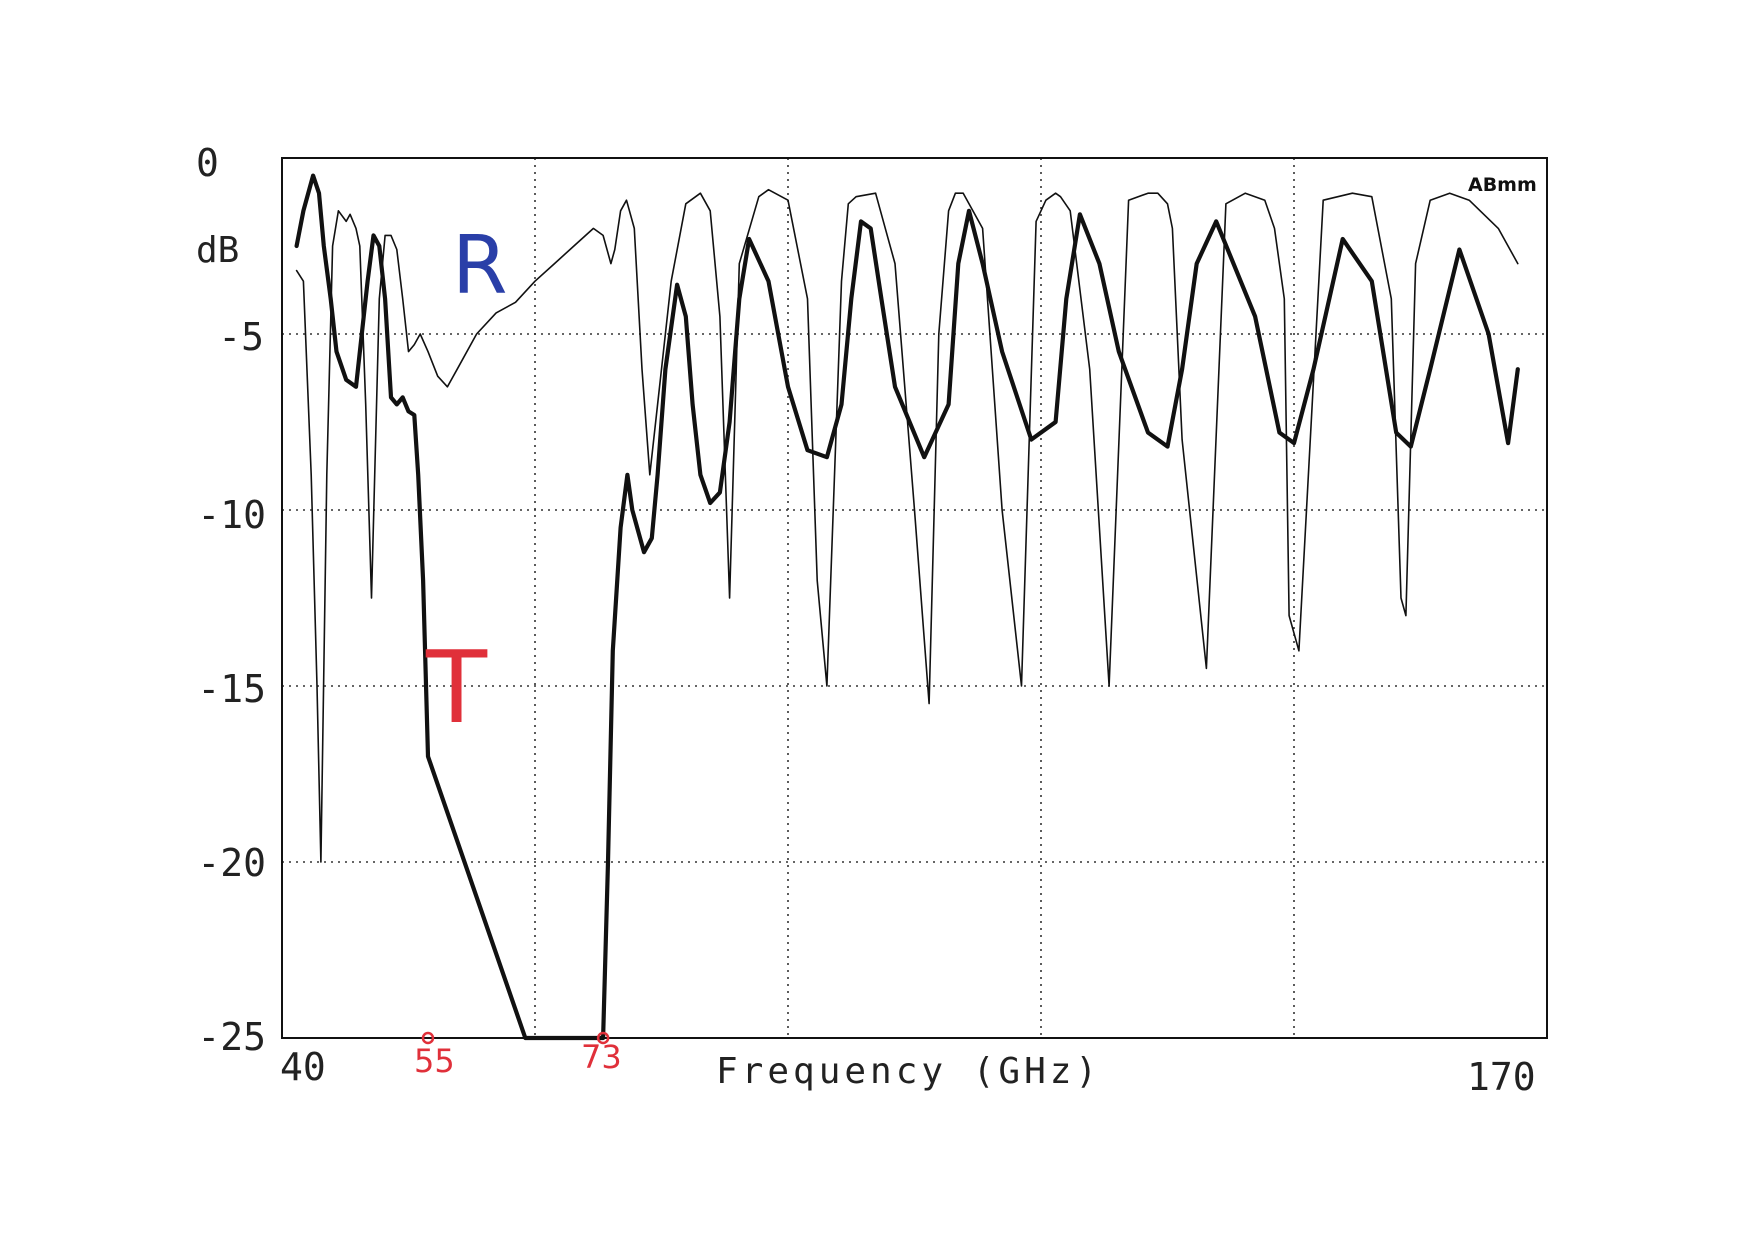 This screenshot has width=1753, height=1240. I want to click on x-tick-label-170: 170, so click(1501, 1077).